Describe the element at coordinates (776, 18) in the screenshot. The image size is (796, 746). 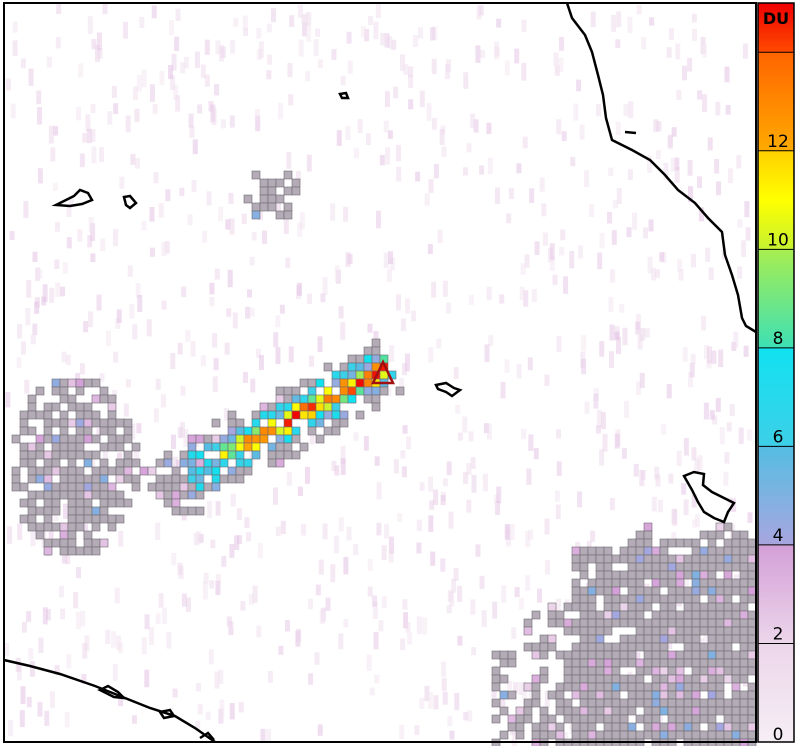
I see `colorbar-unit: DU` at that location.